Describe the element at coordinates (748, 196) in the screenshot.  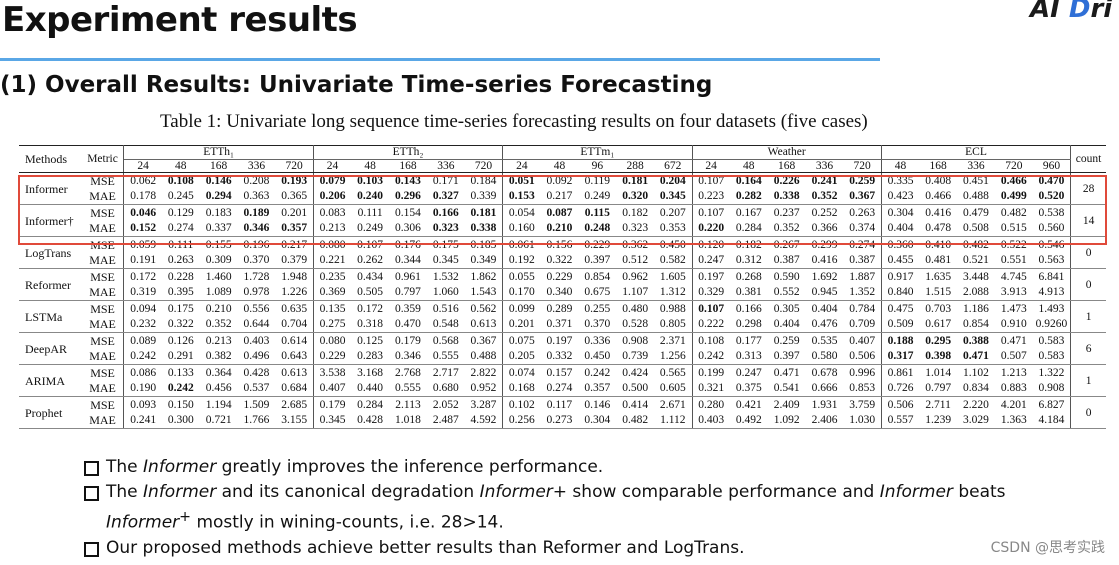
I see `value-cell: 0.282` at that location.